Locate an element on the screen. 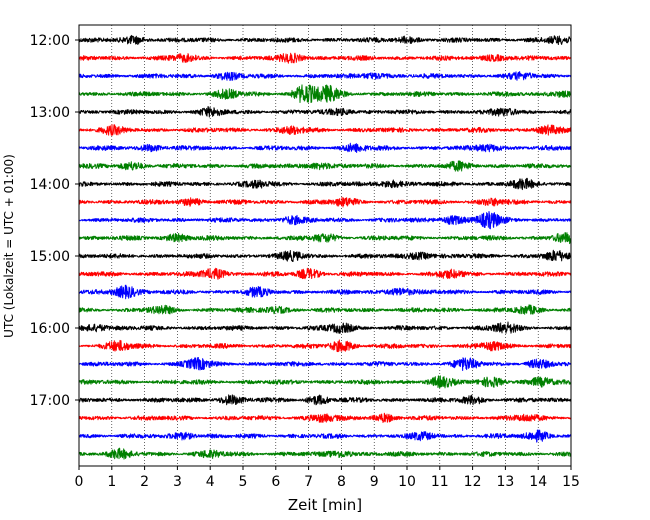  x-tick-label: 9 is located at coordinates (374, 482).